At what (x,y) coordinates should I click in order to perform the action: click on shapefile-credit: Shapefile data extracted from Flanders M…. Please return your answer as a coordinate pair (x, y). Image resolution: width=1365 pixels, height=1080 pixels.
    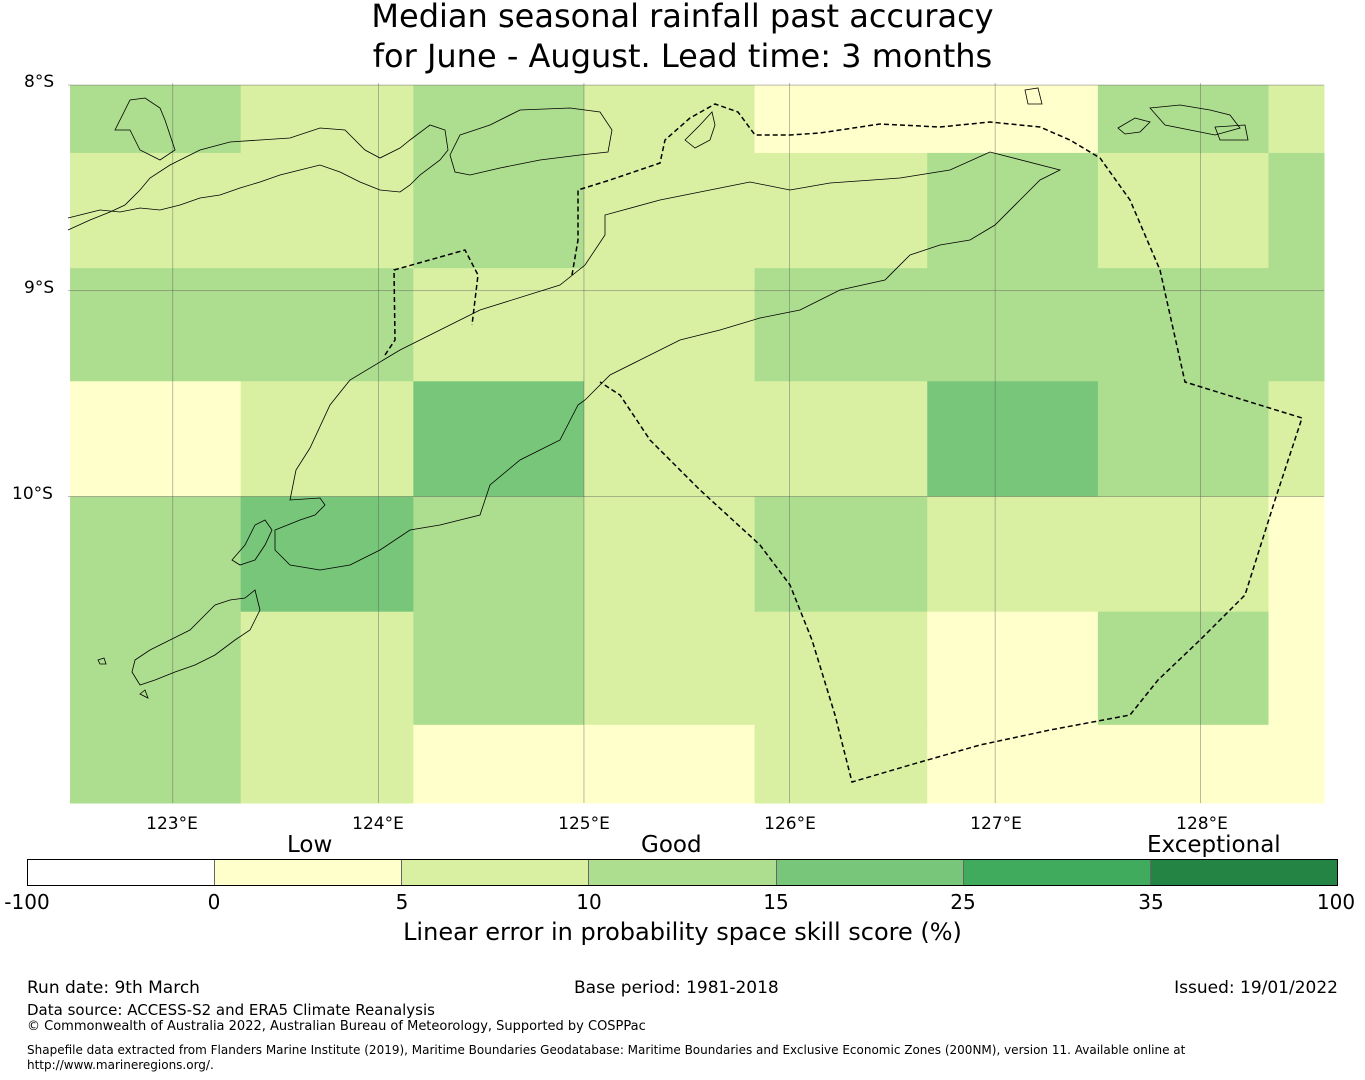
    Looking at the image, I should click on (606, 1057).